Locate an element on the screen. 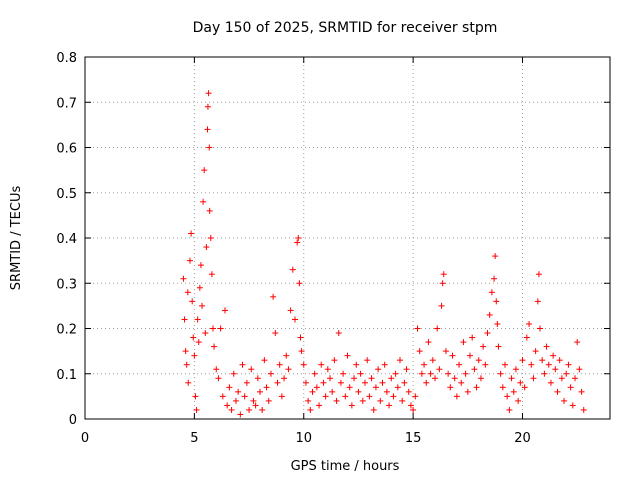 This screenshot has height=480, width=640. y-tick-label: 0.4 is located at coordinates (66, 239).